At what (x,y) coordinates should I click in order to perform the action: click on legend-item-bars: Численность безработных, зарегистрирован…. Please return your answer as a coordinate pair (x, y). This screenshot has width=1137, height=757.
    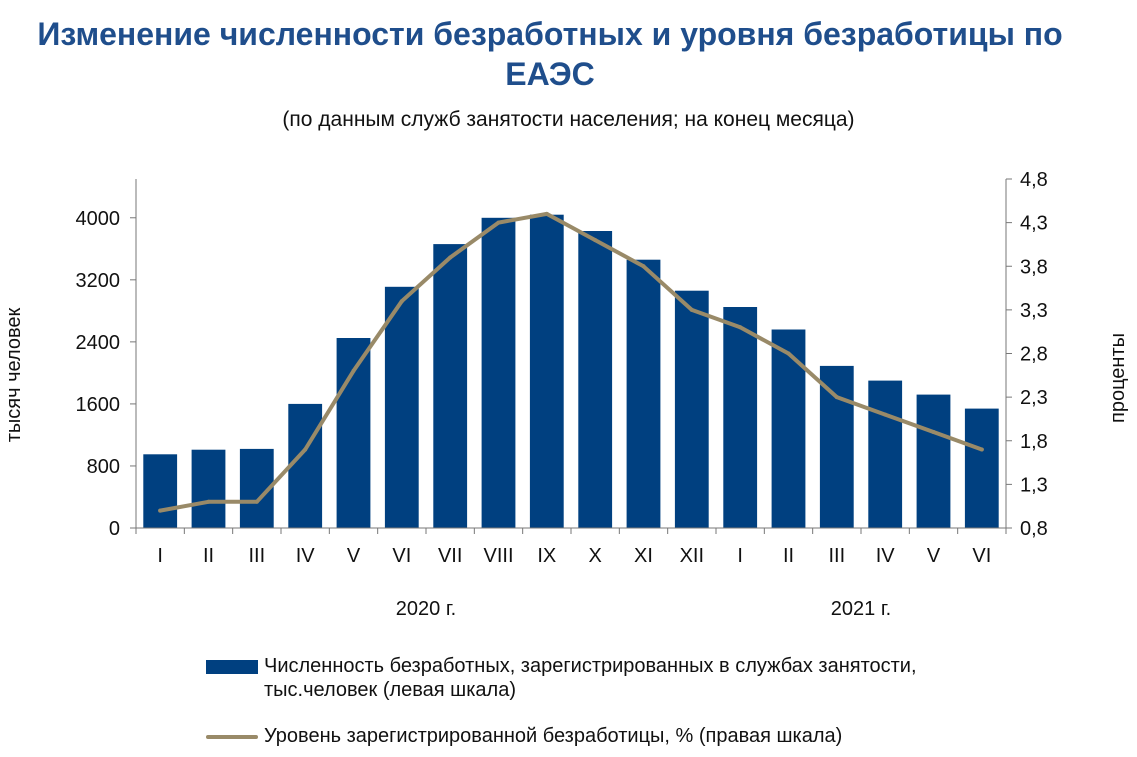
    Looking at the image, I should click on (561, 678).